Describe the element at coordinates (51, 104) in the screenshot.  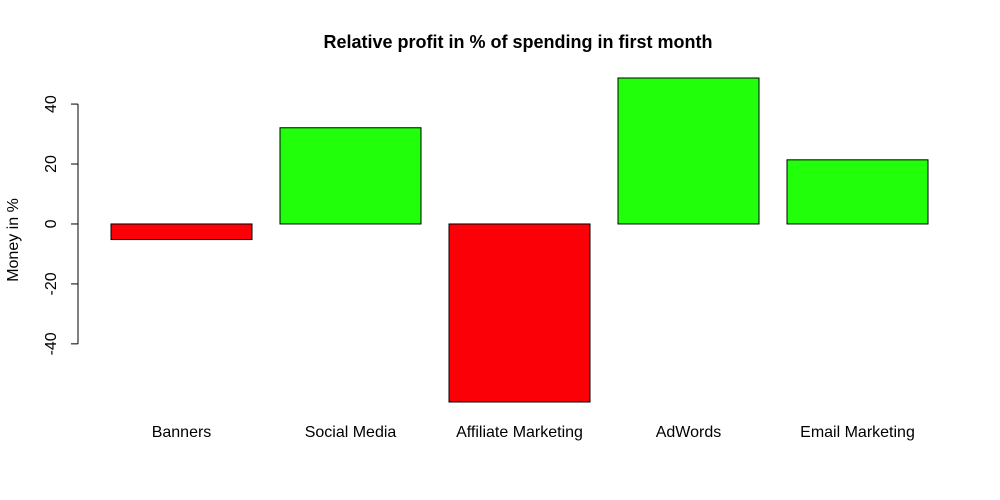
I see `y-tick-label: 40` at that location.